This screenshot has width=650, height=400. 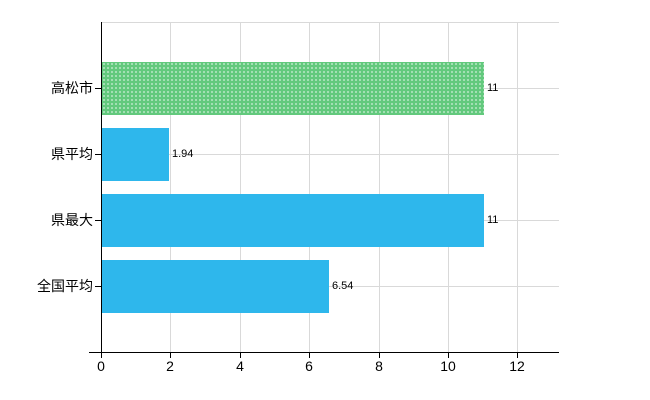 What do you see at coordinates (448, 366) in the screenshot?
I see `x-tick-label-10: 10` at bounding box center [448, 366].